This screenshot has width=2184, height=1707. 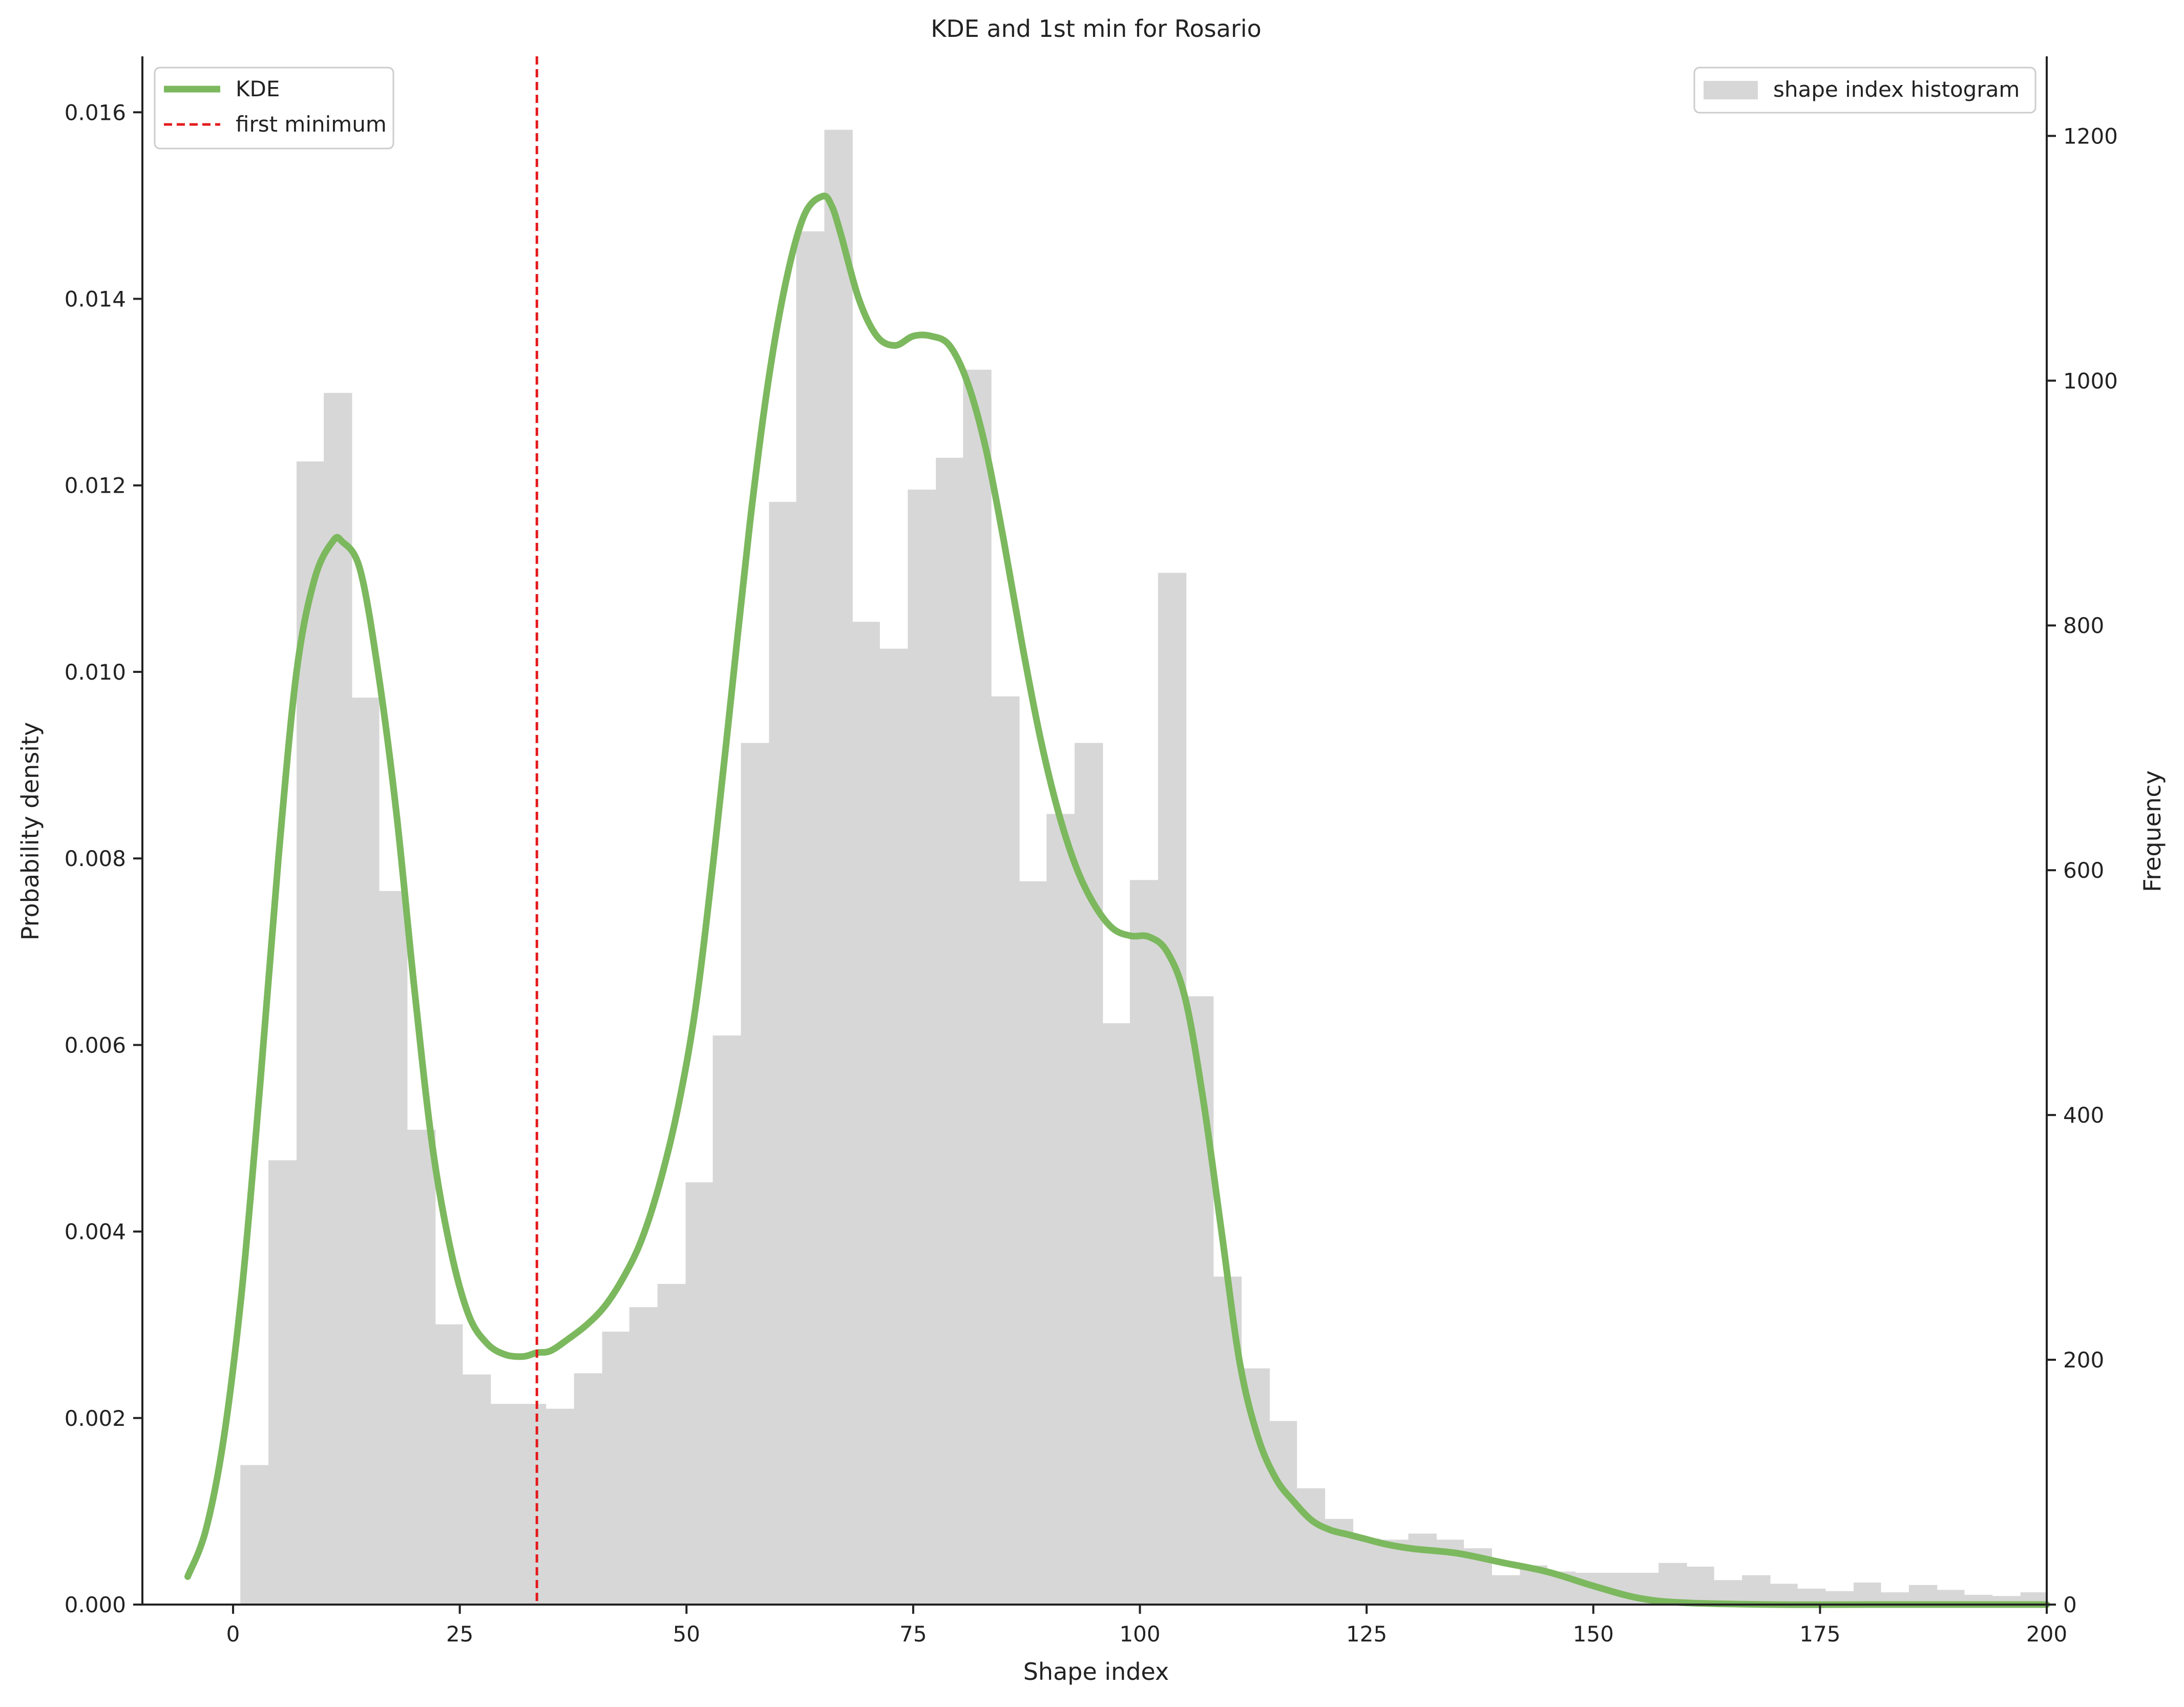 I want to click on y2-axis-ticks: 0 200 400 600 800 1000 1200, so click(x=2082, y=870).